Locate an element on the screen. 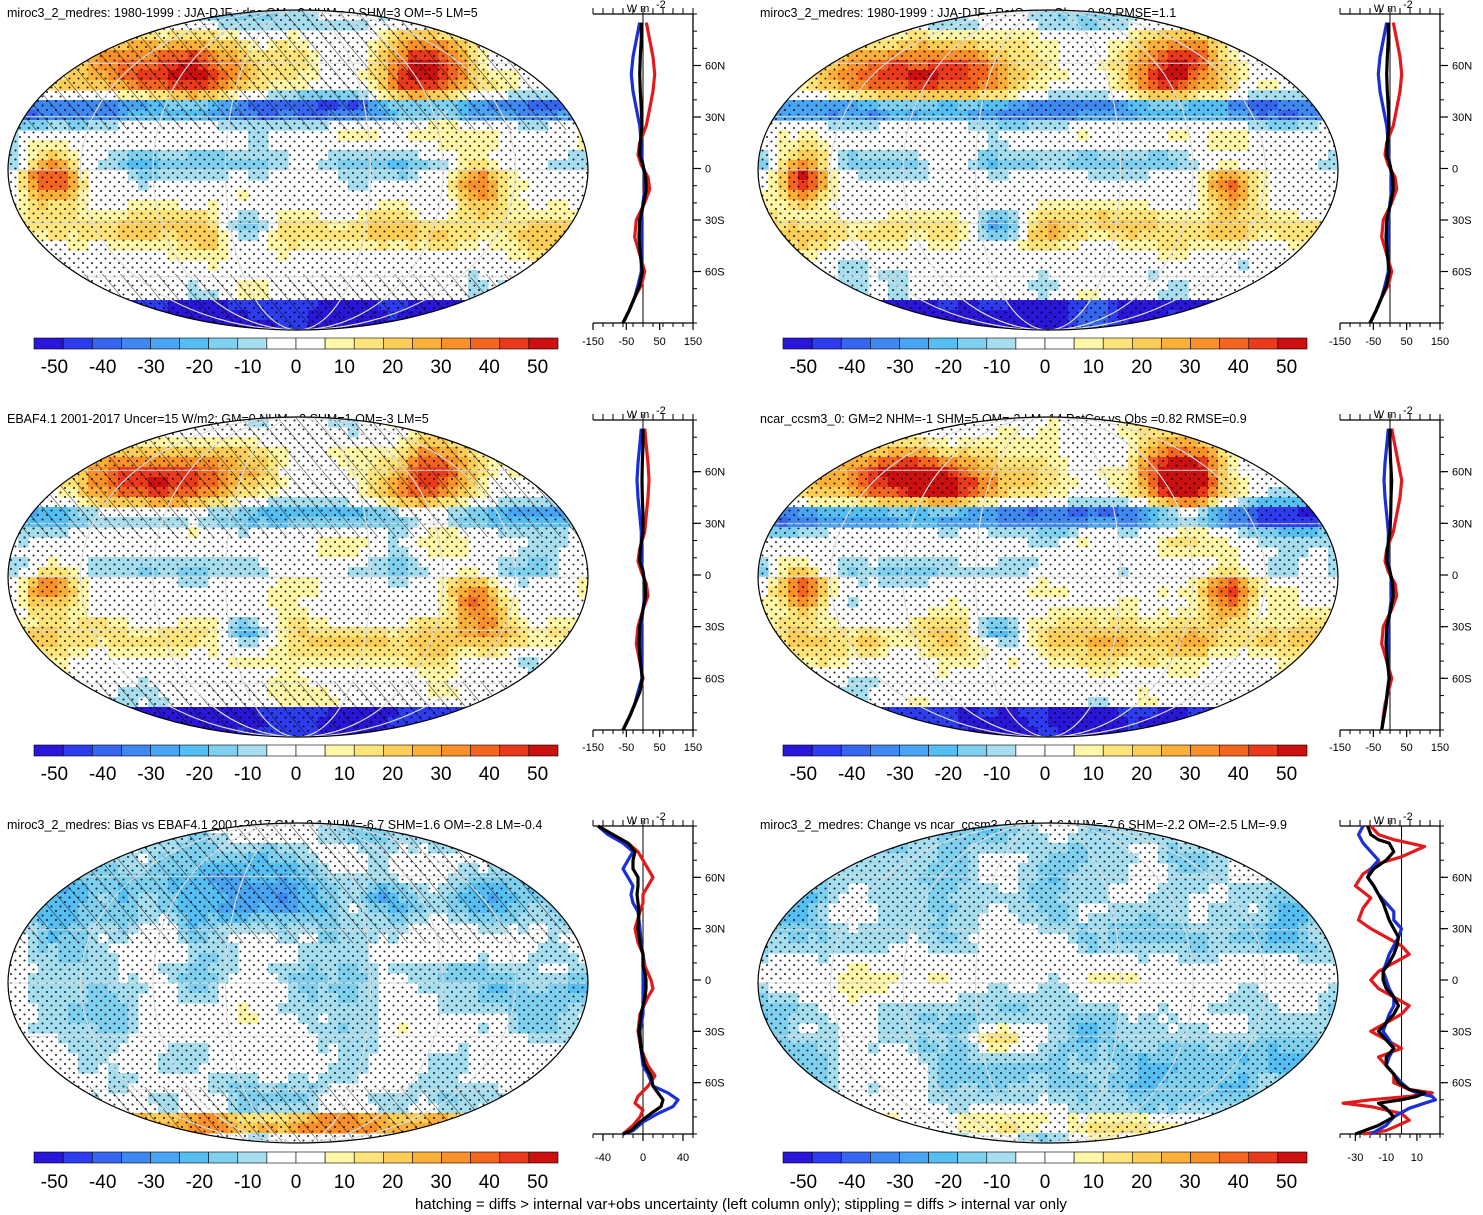 Image resolution: width=1483 pixels, height=1215 pixels. colorbar-tick-label: 50 is located at coordinates (1286, 774).